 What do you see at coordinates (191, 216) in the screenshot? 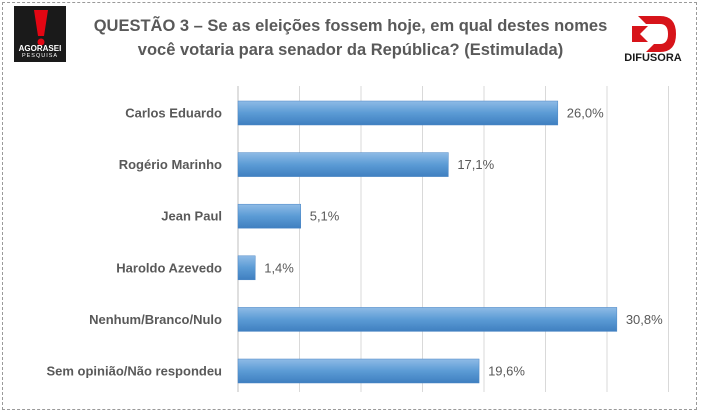
I see `category-label: Jean Paul` at bounding box center [191, 216].